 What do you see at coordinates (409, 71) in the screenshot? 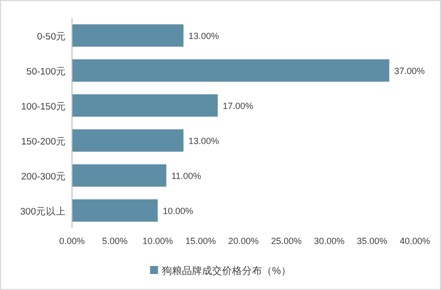
I see `data-label: 37.00%` at bounding box center [409, 71].